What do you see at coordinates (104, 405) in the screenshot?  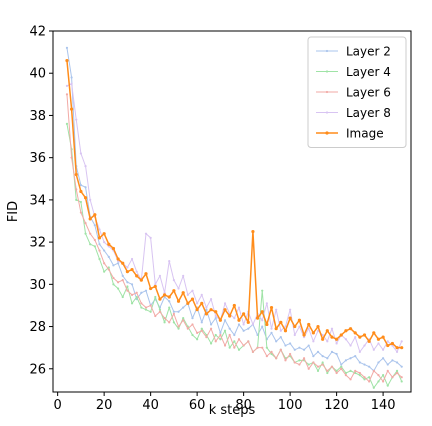 I see `x-tick-label: 20` at bounding box center [104, 405].